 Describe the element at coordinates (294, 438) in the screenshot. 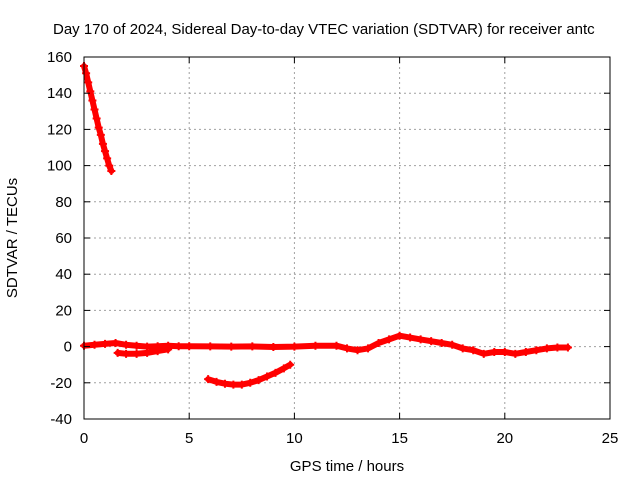

I see `x-tick-label: 10` at that location.